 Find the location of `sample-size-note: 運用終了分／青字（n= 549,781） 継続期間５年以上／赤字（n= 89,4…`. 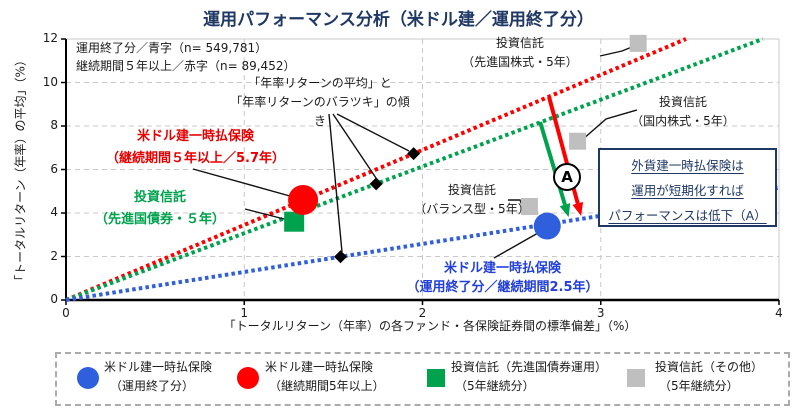

sample-size-note: 運用終了分／青字（n= 549,781） 継続期間５年以上／赤字（n= 89,4… is located at coordinates (185, 57).